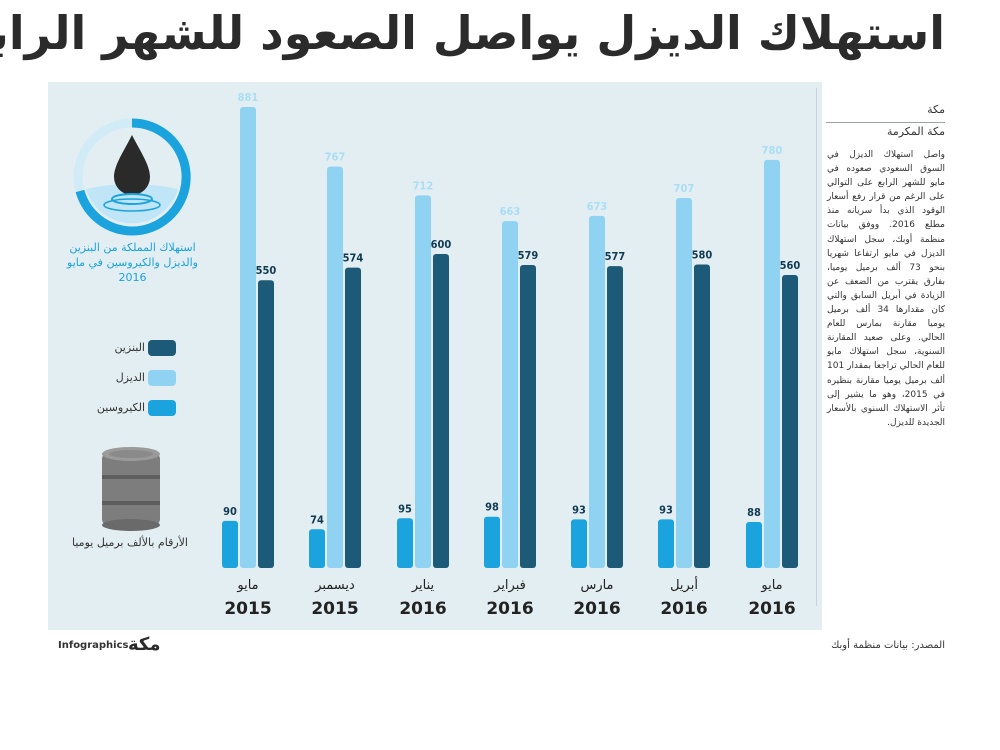 The width and height of the screenshot is (1000, 750). Describe the element at coordinates (422, 609) in the screenshot. I see `year-label-2: 2016` at that location.